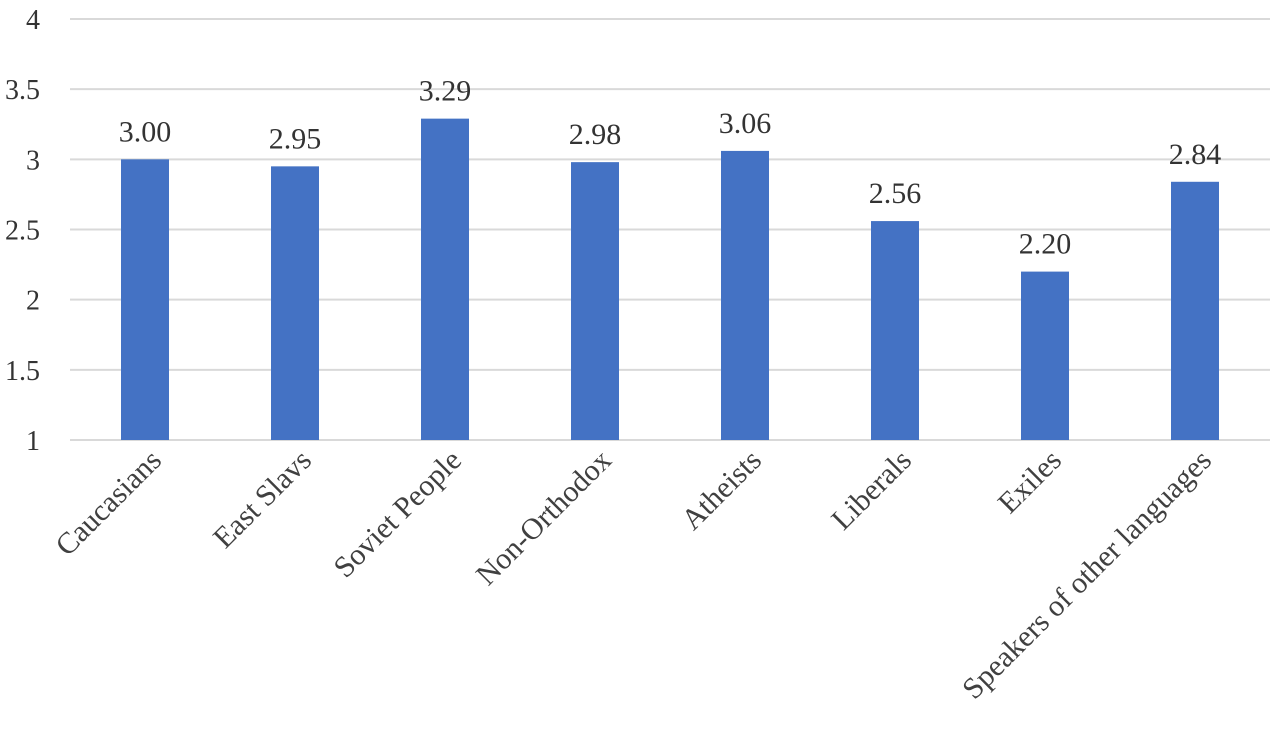  Describe the element at coordinates (33, 20) in the screenshot. I see `y-tick-label: 4` at that location.